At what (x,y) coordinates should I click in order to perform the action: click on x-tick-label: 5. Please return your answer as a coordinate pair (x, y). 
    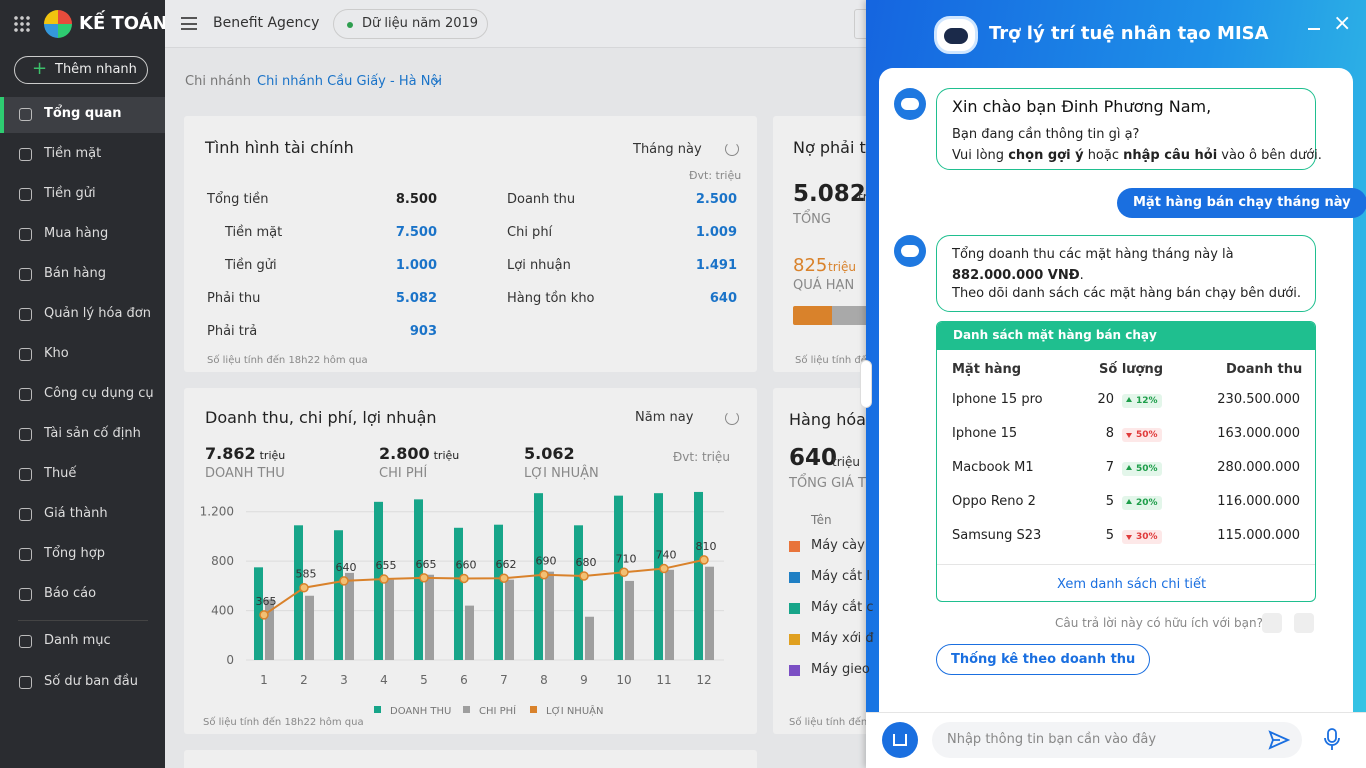
    Looking at the image, I should click on (424, 680).